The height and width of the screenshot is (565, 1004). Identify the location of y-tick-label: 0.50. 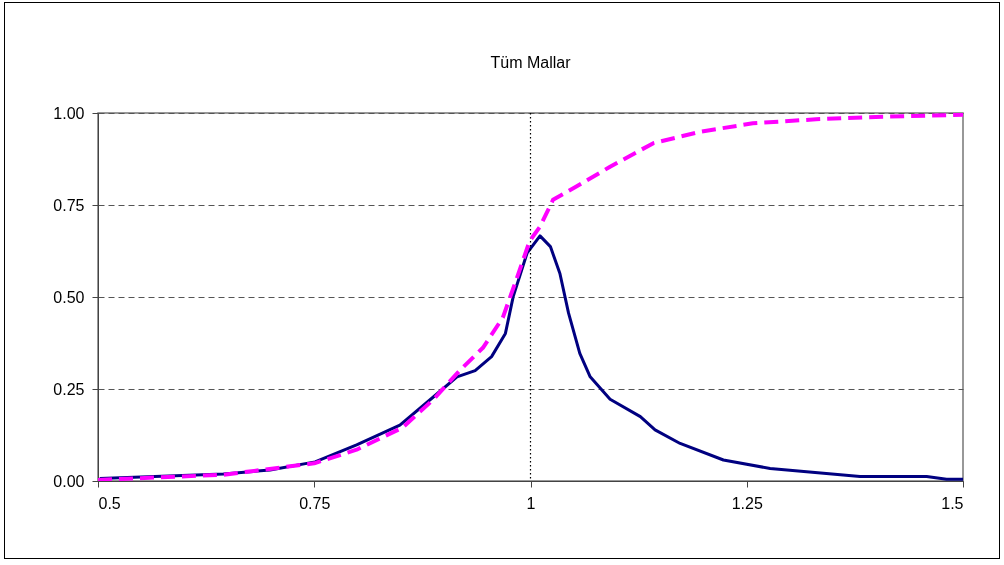
(69, 297).